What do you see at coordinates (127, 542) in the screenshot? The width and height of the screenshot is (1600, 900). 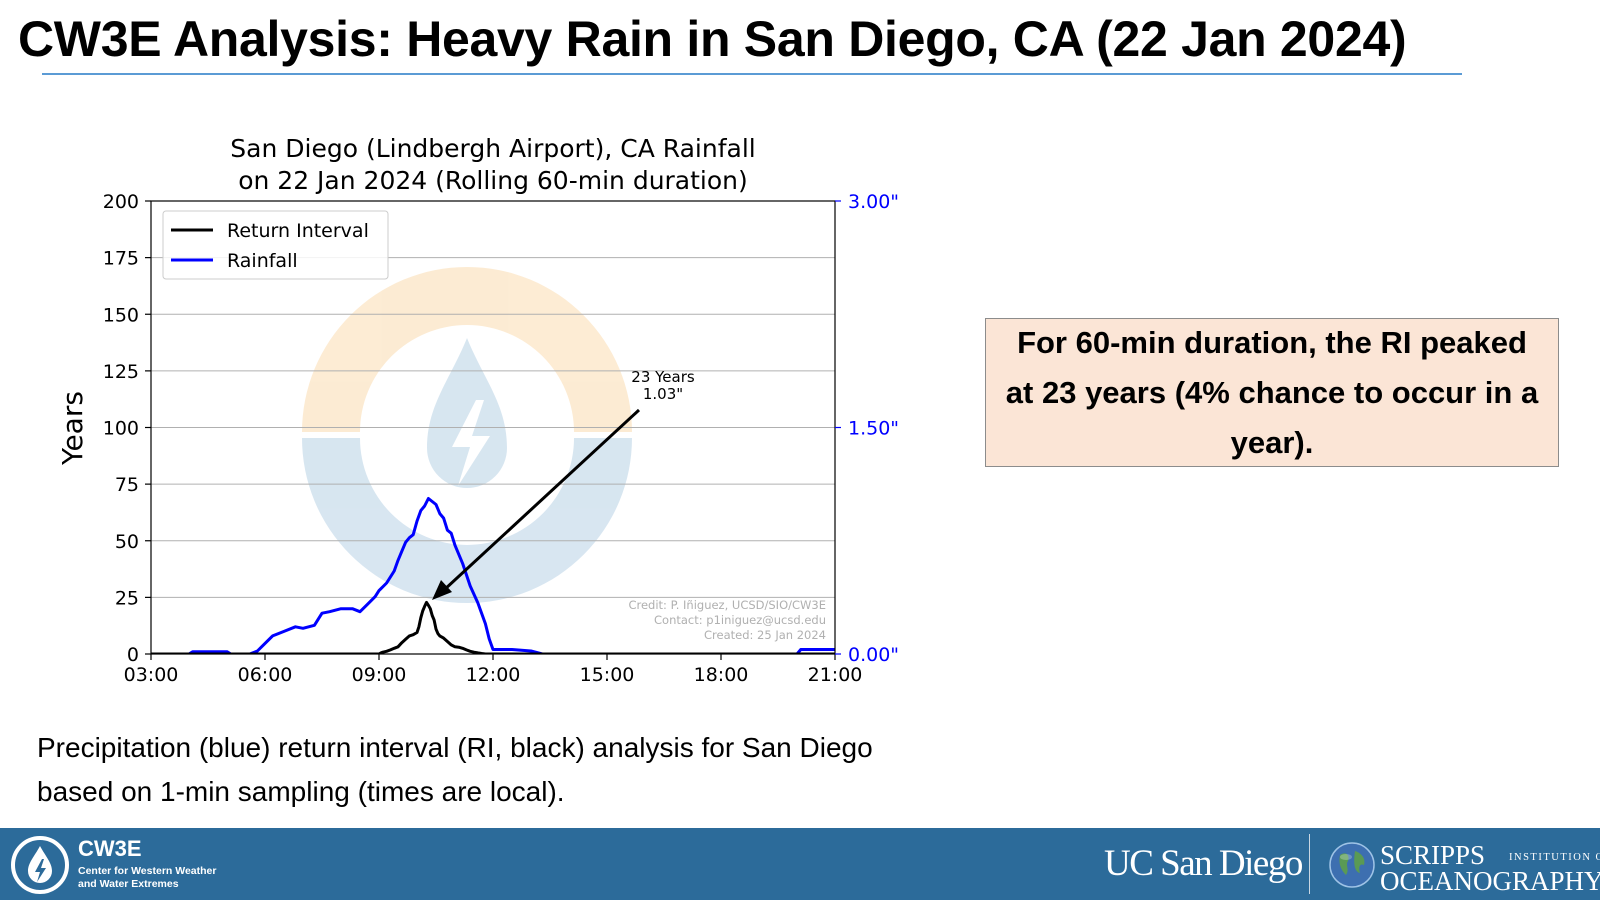 I see `left-y-tick-label: 50` at bounding box center [127, 542].